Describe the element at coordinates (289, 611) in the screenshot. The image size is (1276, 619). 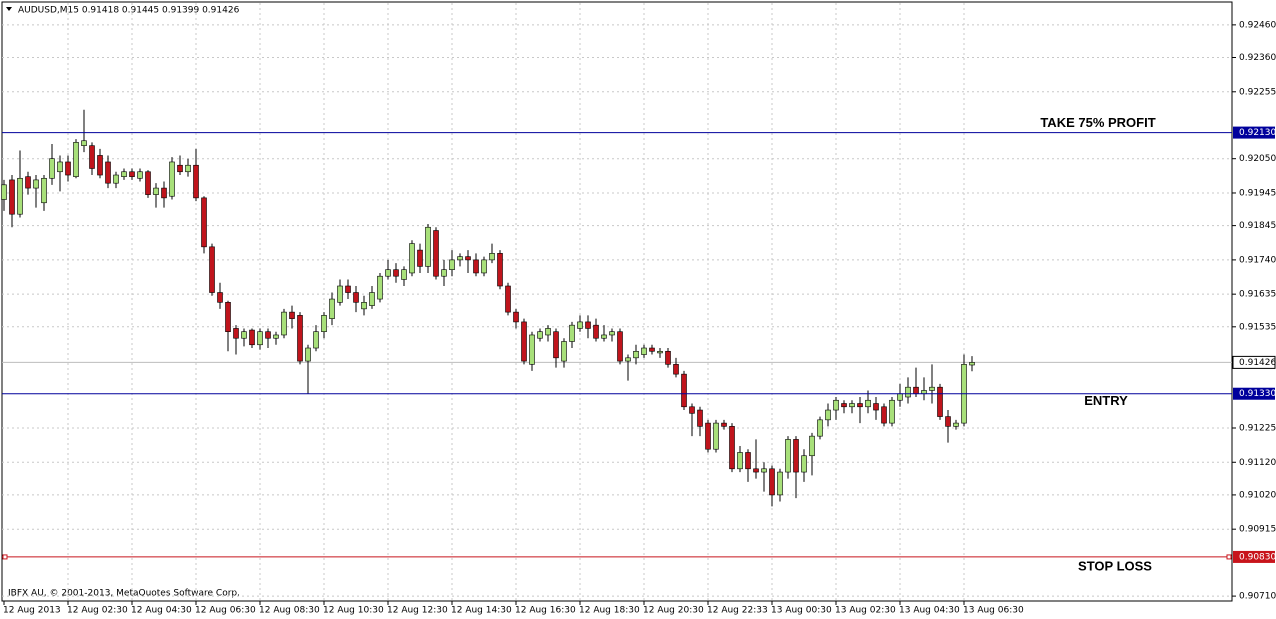
I see `x-tick-label: 12 Aug 08:30` at that location.